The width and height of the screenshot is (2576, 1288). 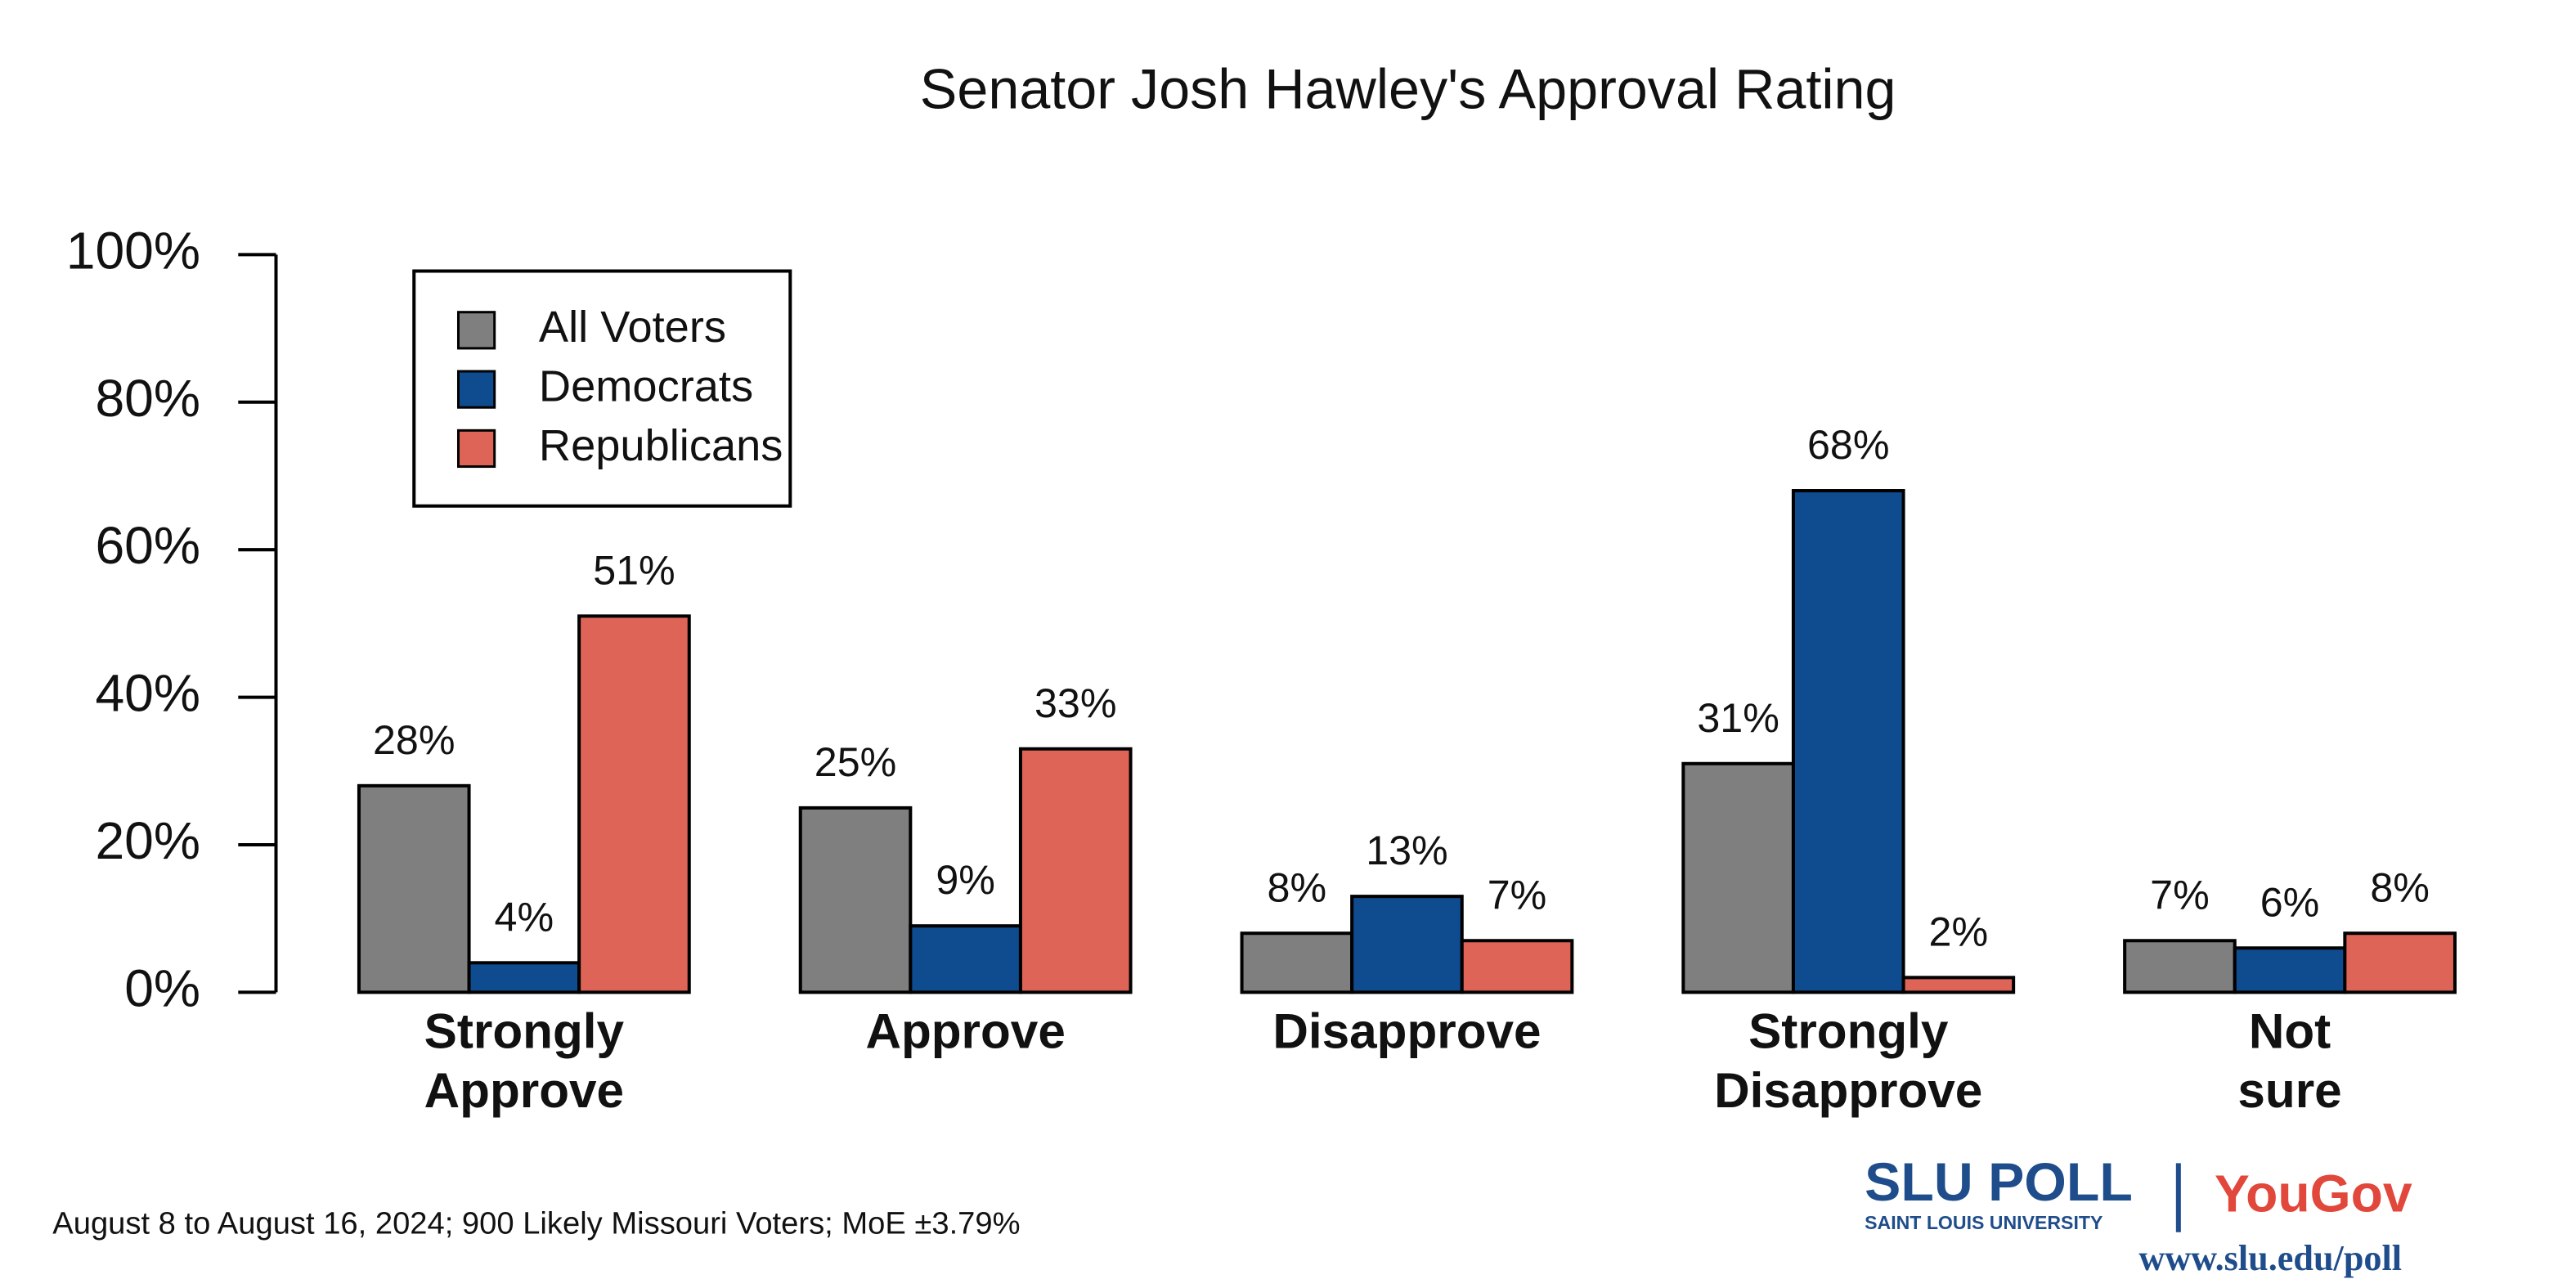 What do you see at coordinates (634, 570) in the screenshot?
I see `value-label: 51%` at bounding box center [634, 570].